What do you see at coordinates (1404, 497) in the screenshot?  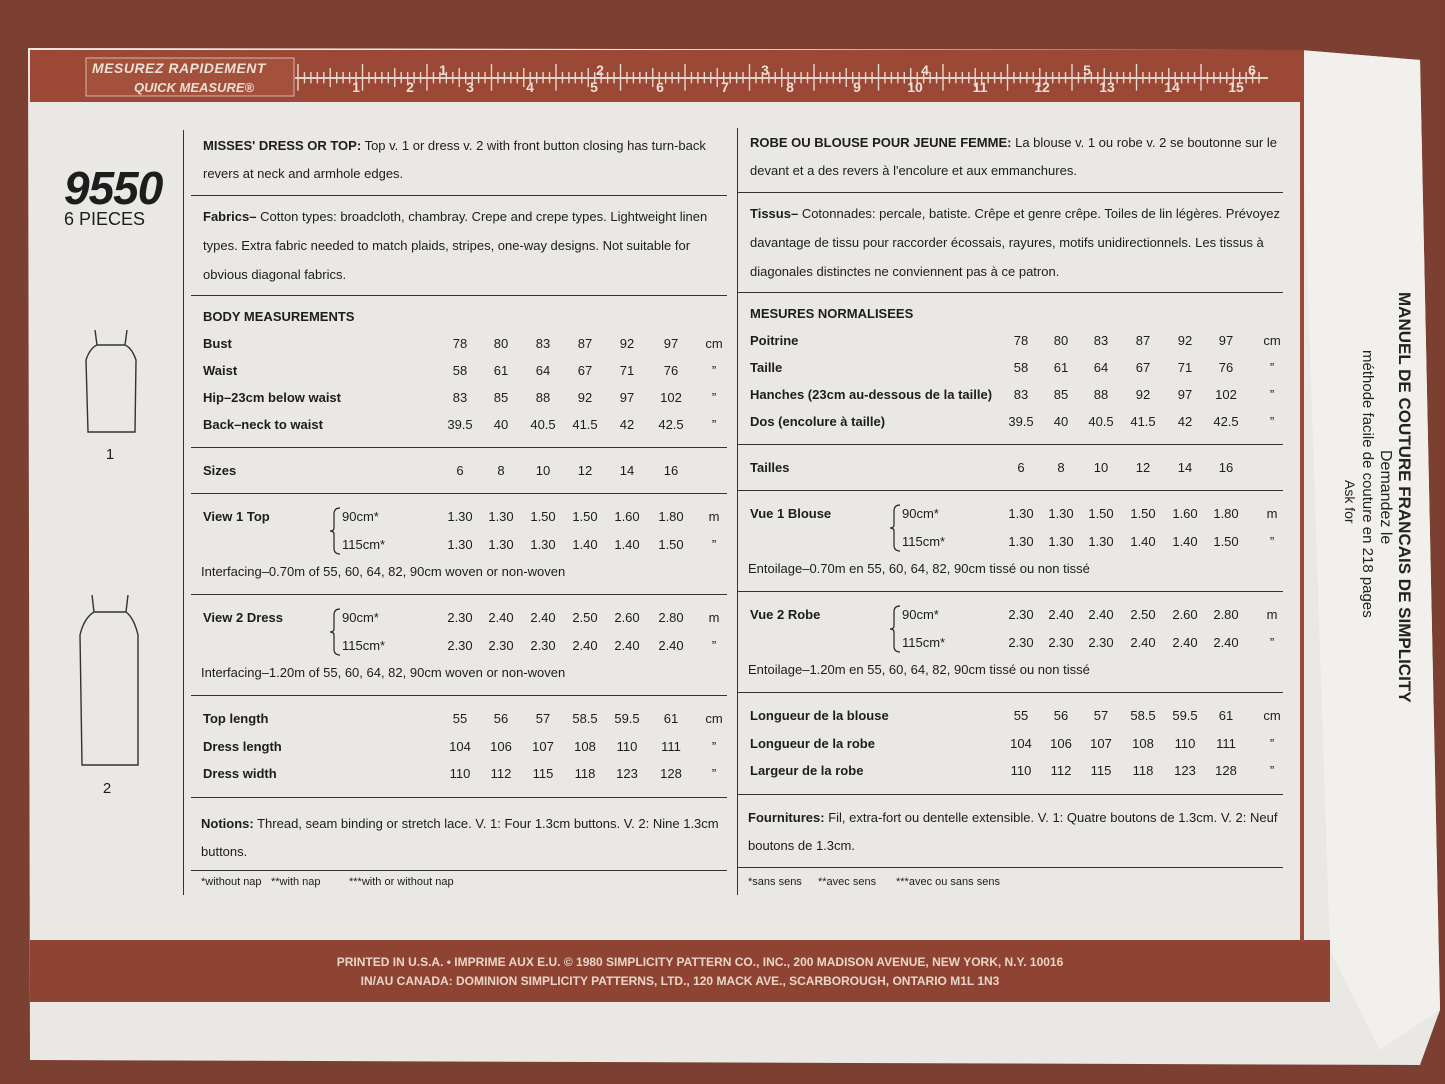 I see `side-note: MANUEL DE COUTURE FRANCAIS DE SIMPLICITY` at bounding box center [1404, 497].